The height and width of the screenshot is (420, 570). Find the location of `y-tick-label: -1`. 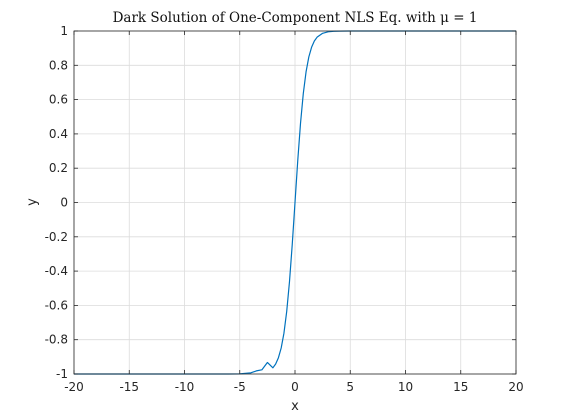

y-tick-label: -1 is located at coordinates (62, 374).